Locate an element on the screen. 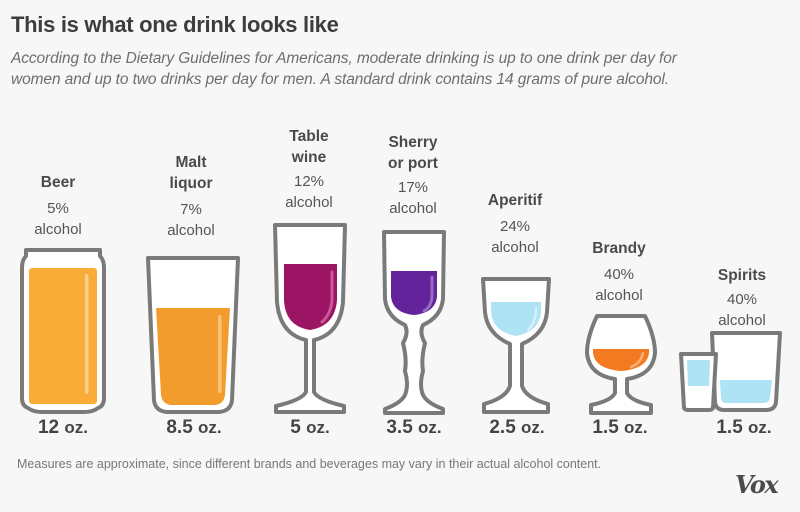  drink-label-spirits: Spirits 40% alcohol is located at coordinates (742, 298).